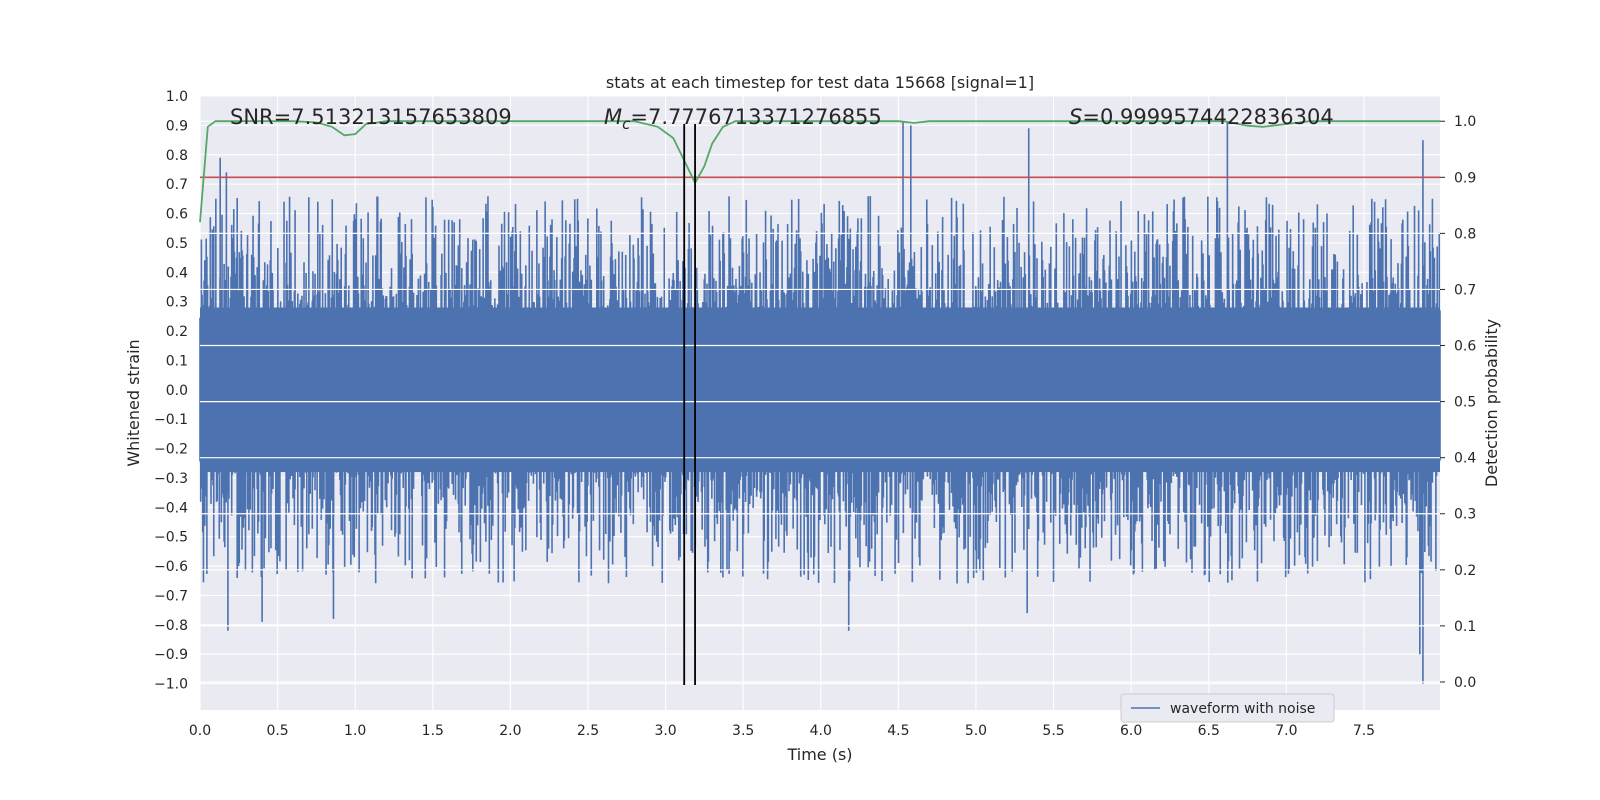  I want to click on y2-tick-label: 0.1, so click(1465, 627).